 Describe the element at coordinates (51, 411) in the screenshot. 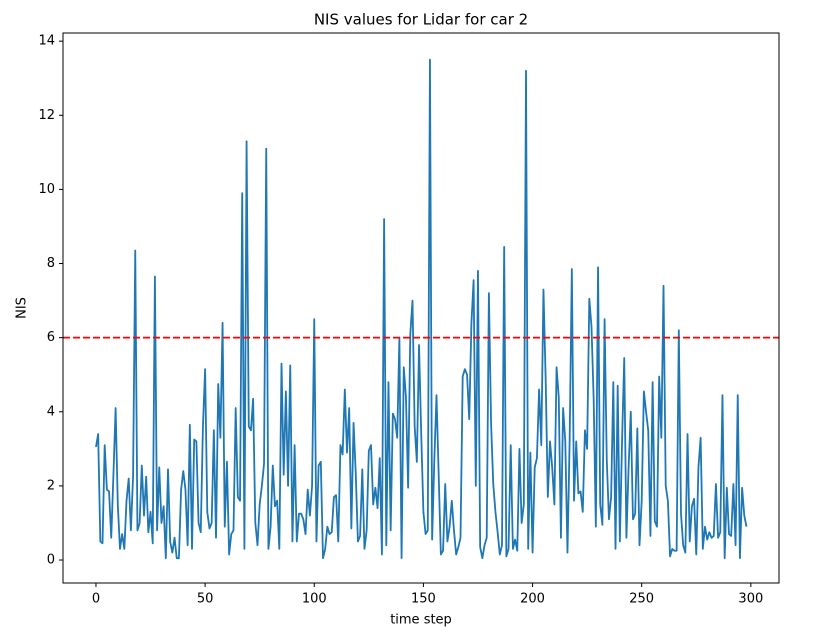

I see `y-tick-label: 4` at that location.